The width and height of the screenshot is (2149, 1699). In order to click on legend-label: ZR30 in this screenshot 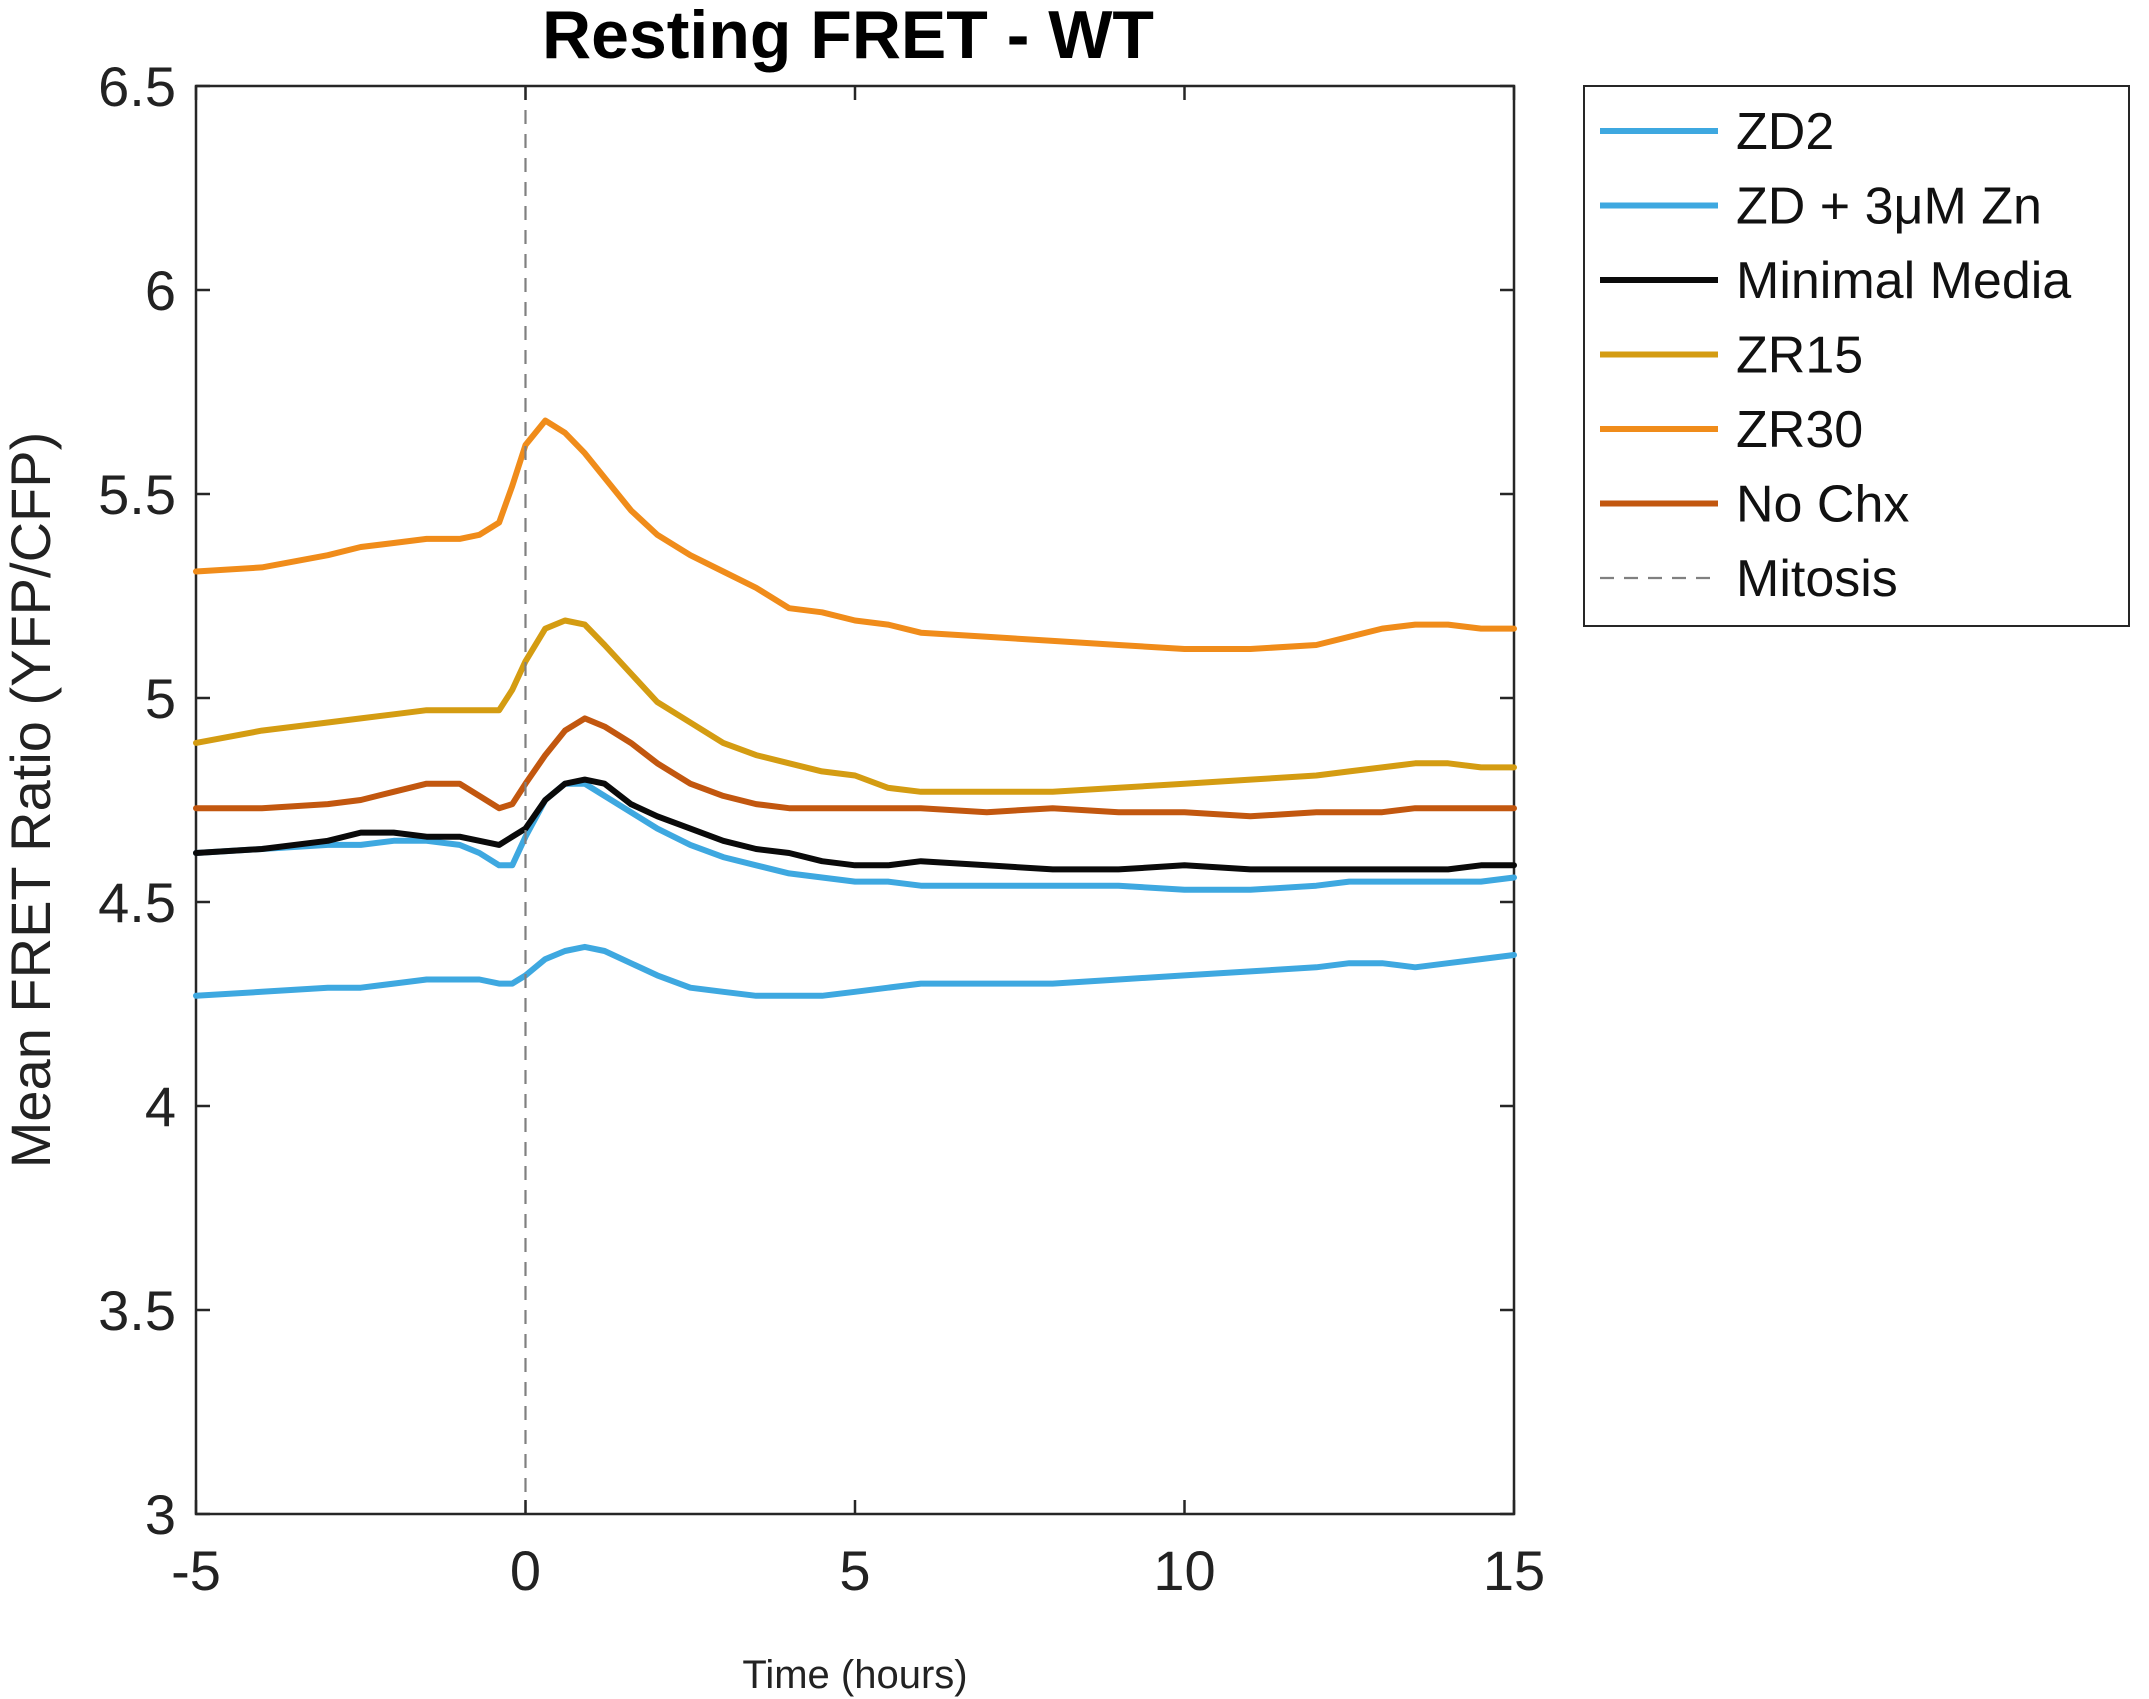, I will do `click(1799, 430)`.